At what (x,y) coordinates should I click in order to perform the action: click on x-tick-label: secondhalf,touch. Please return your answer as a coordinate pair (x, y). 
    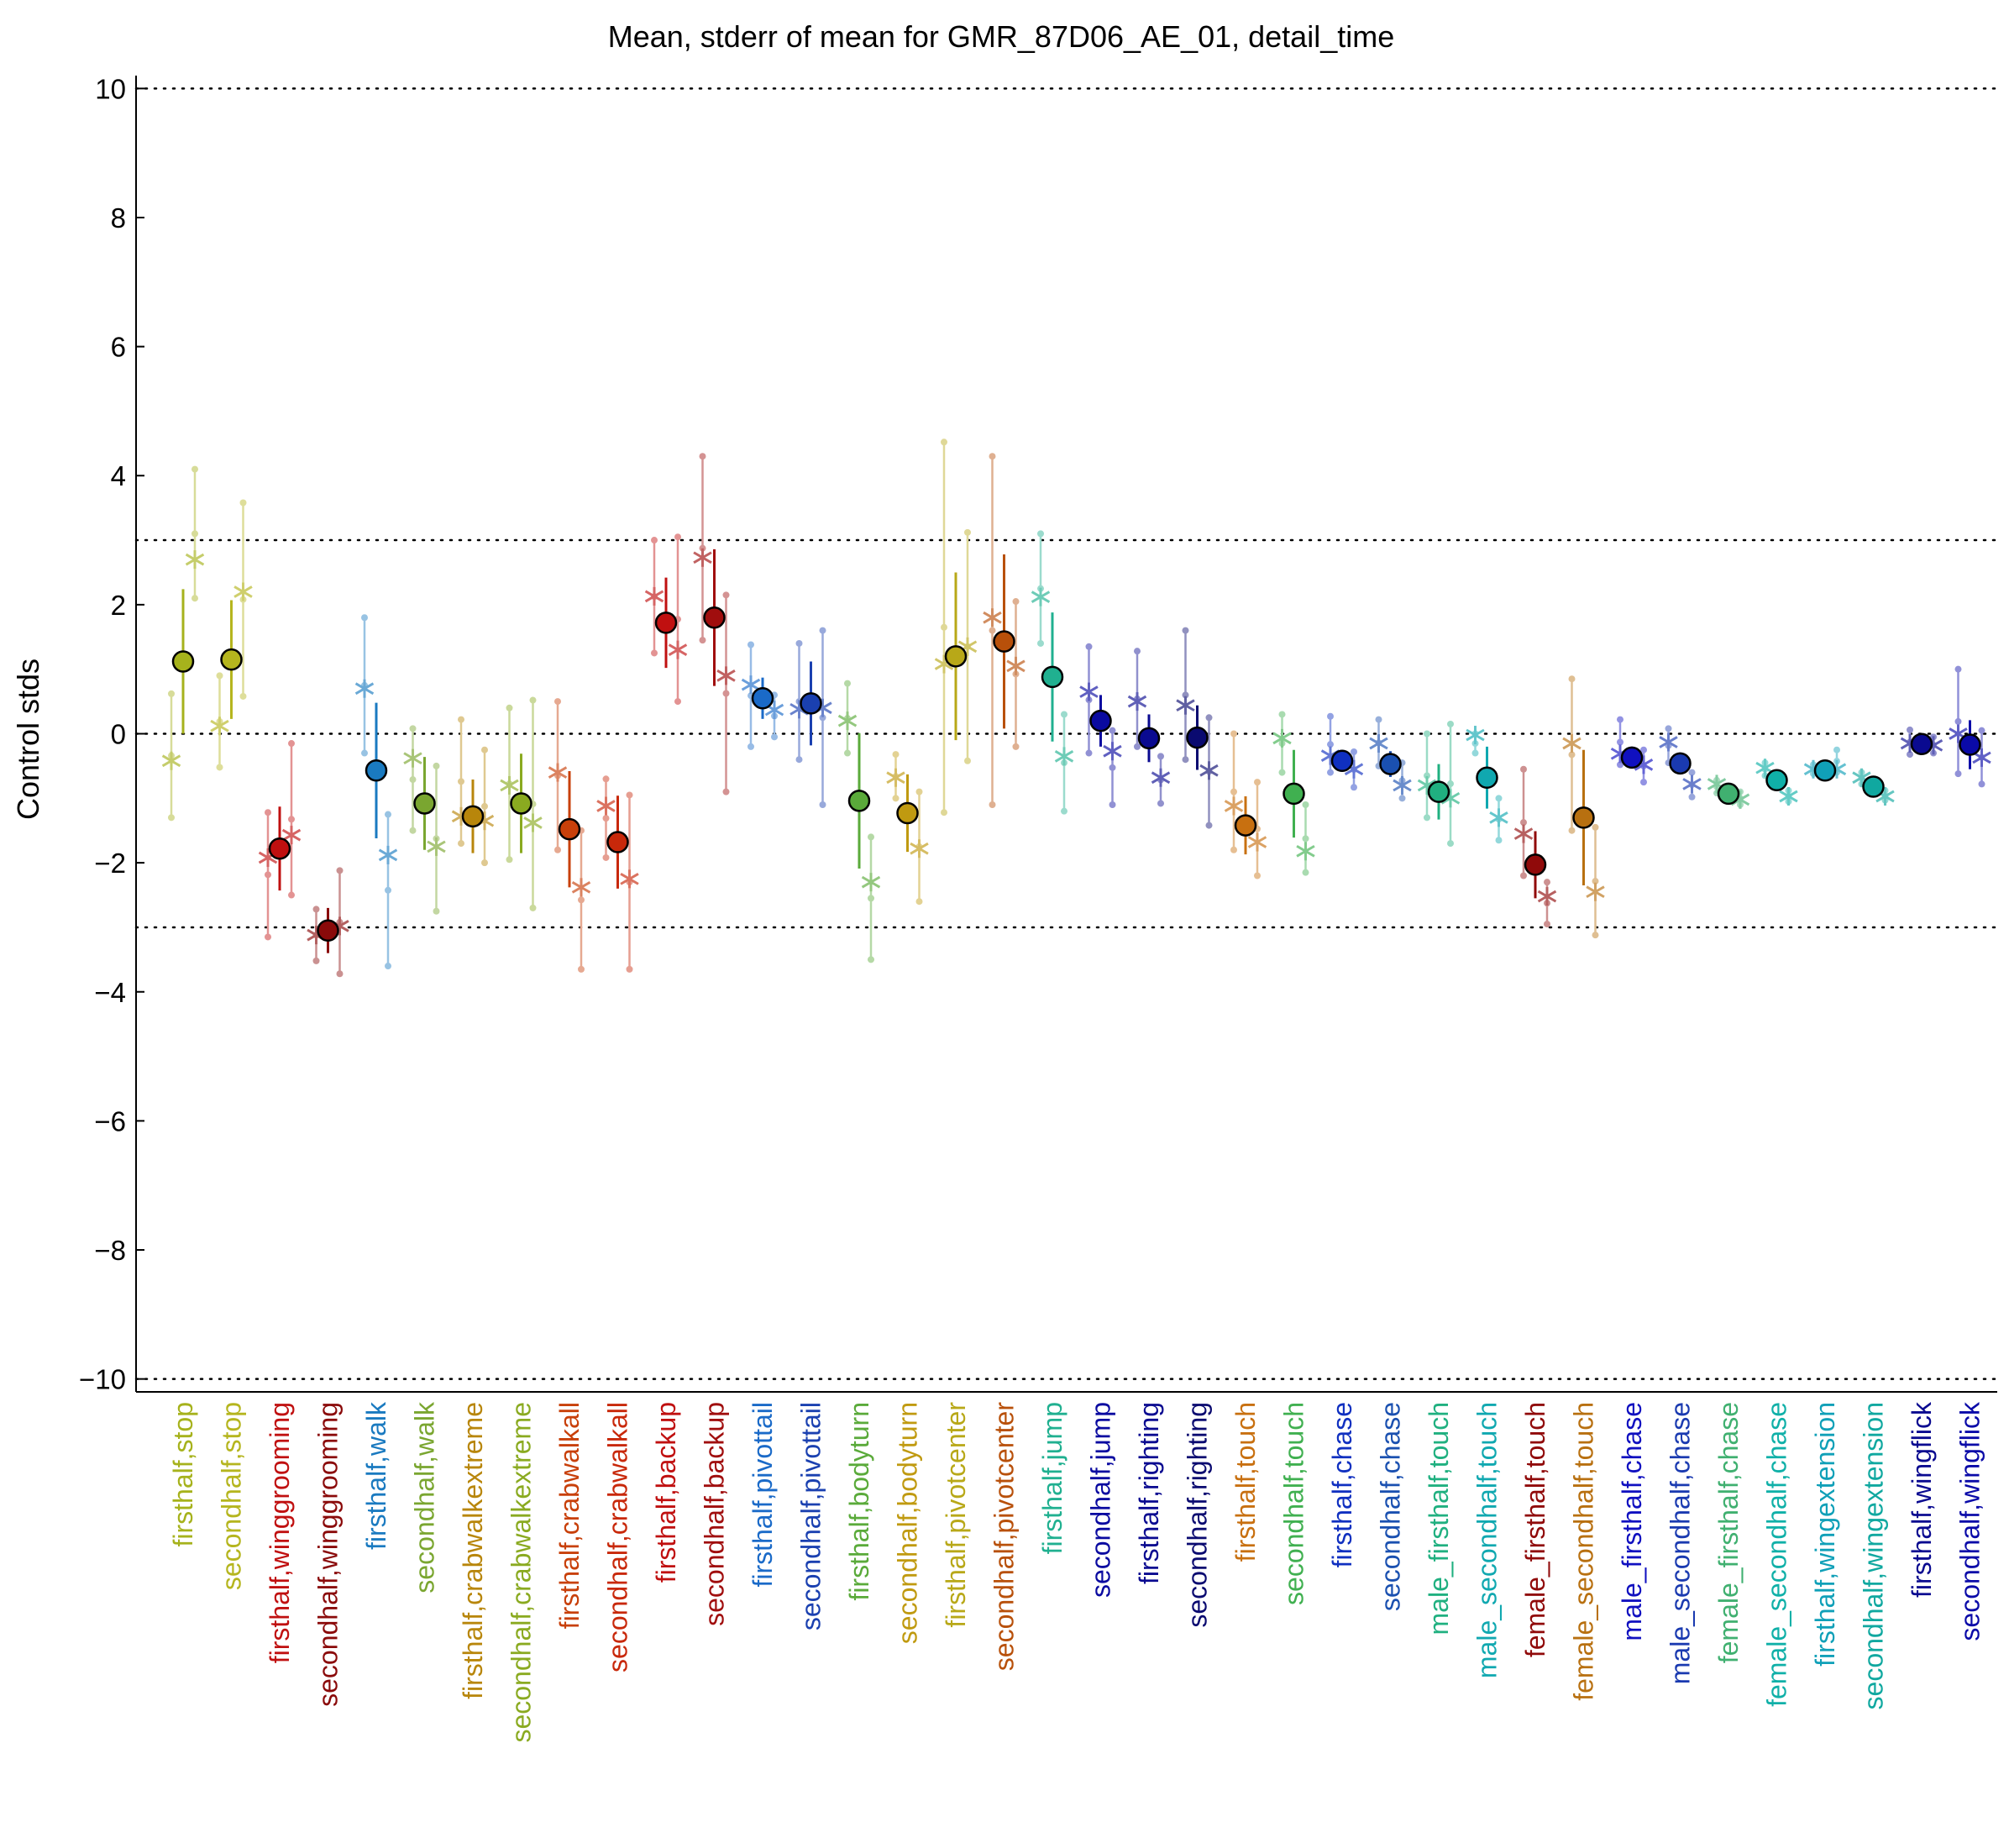
    Looking at the image, I should click on (1294, 1503).